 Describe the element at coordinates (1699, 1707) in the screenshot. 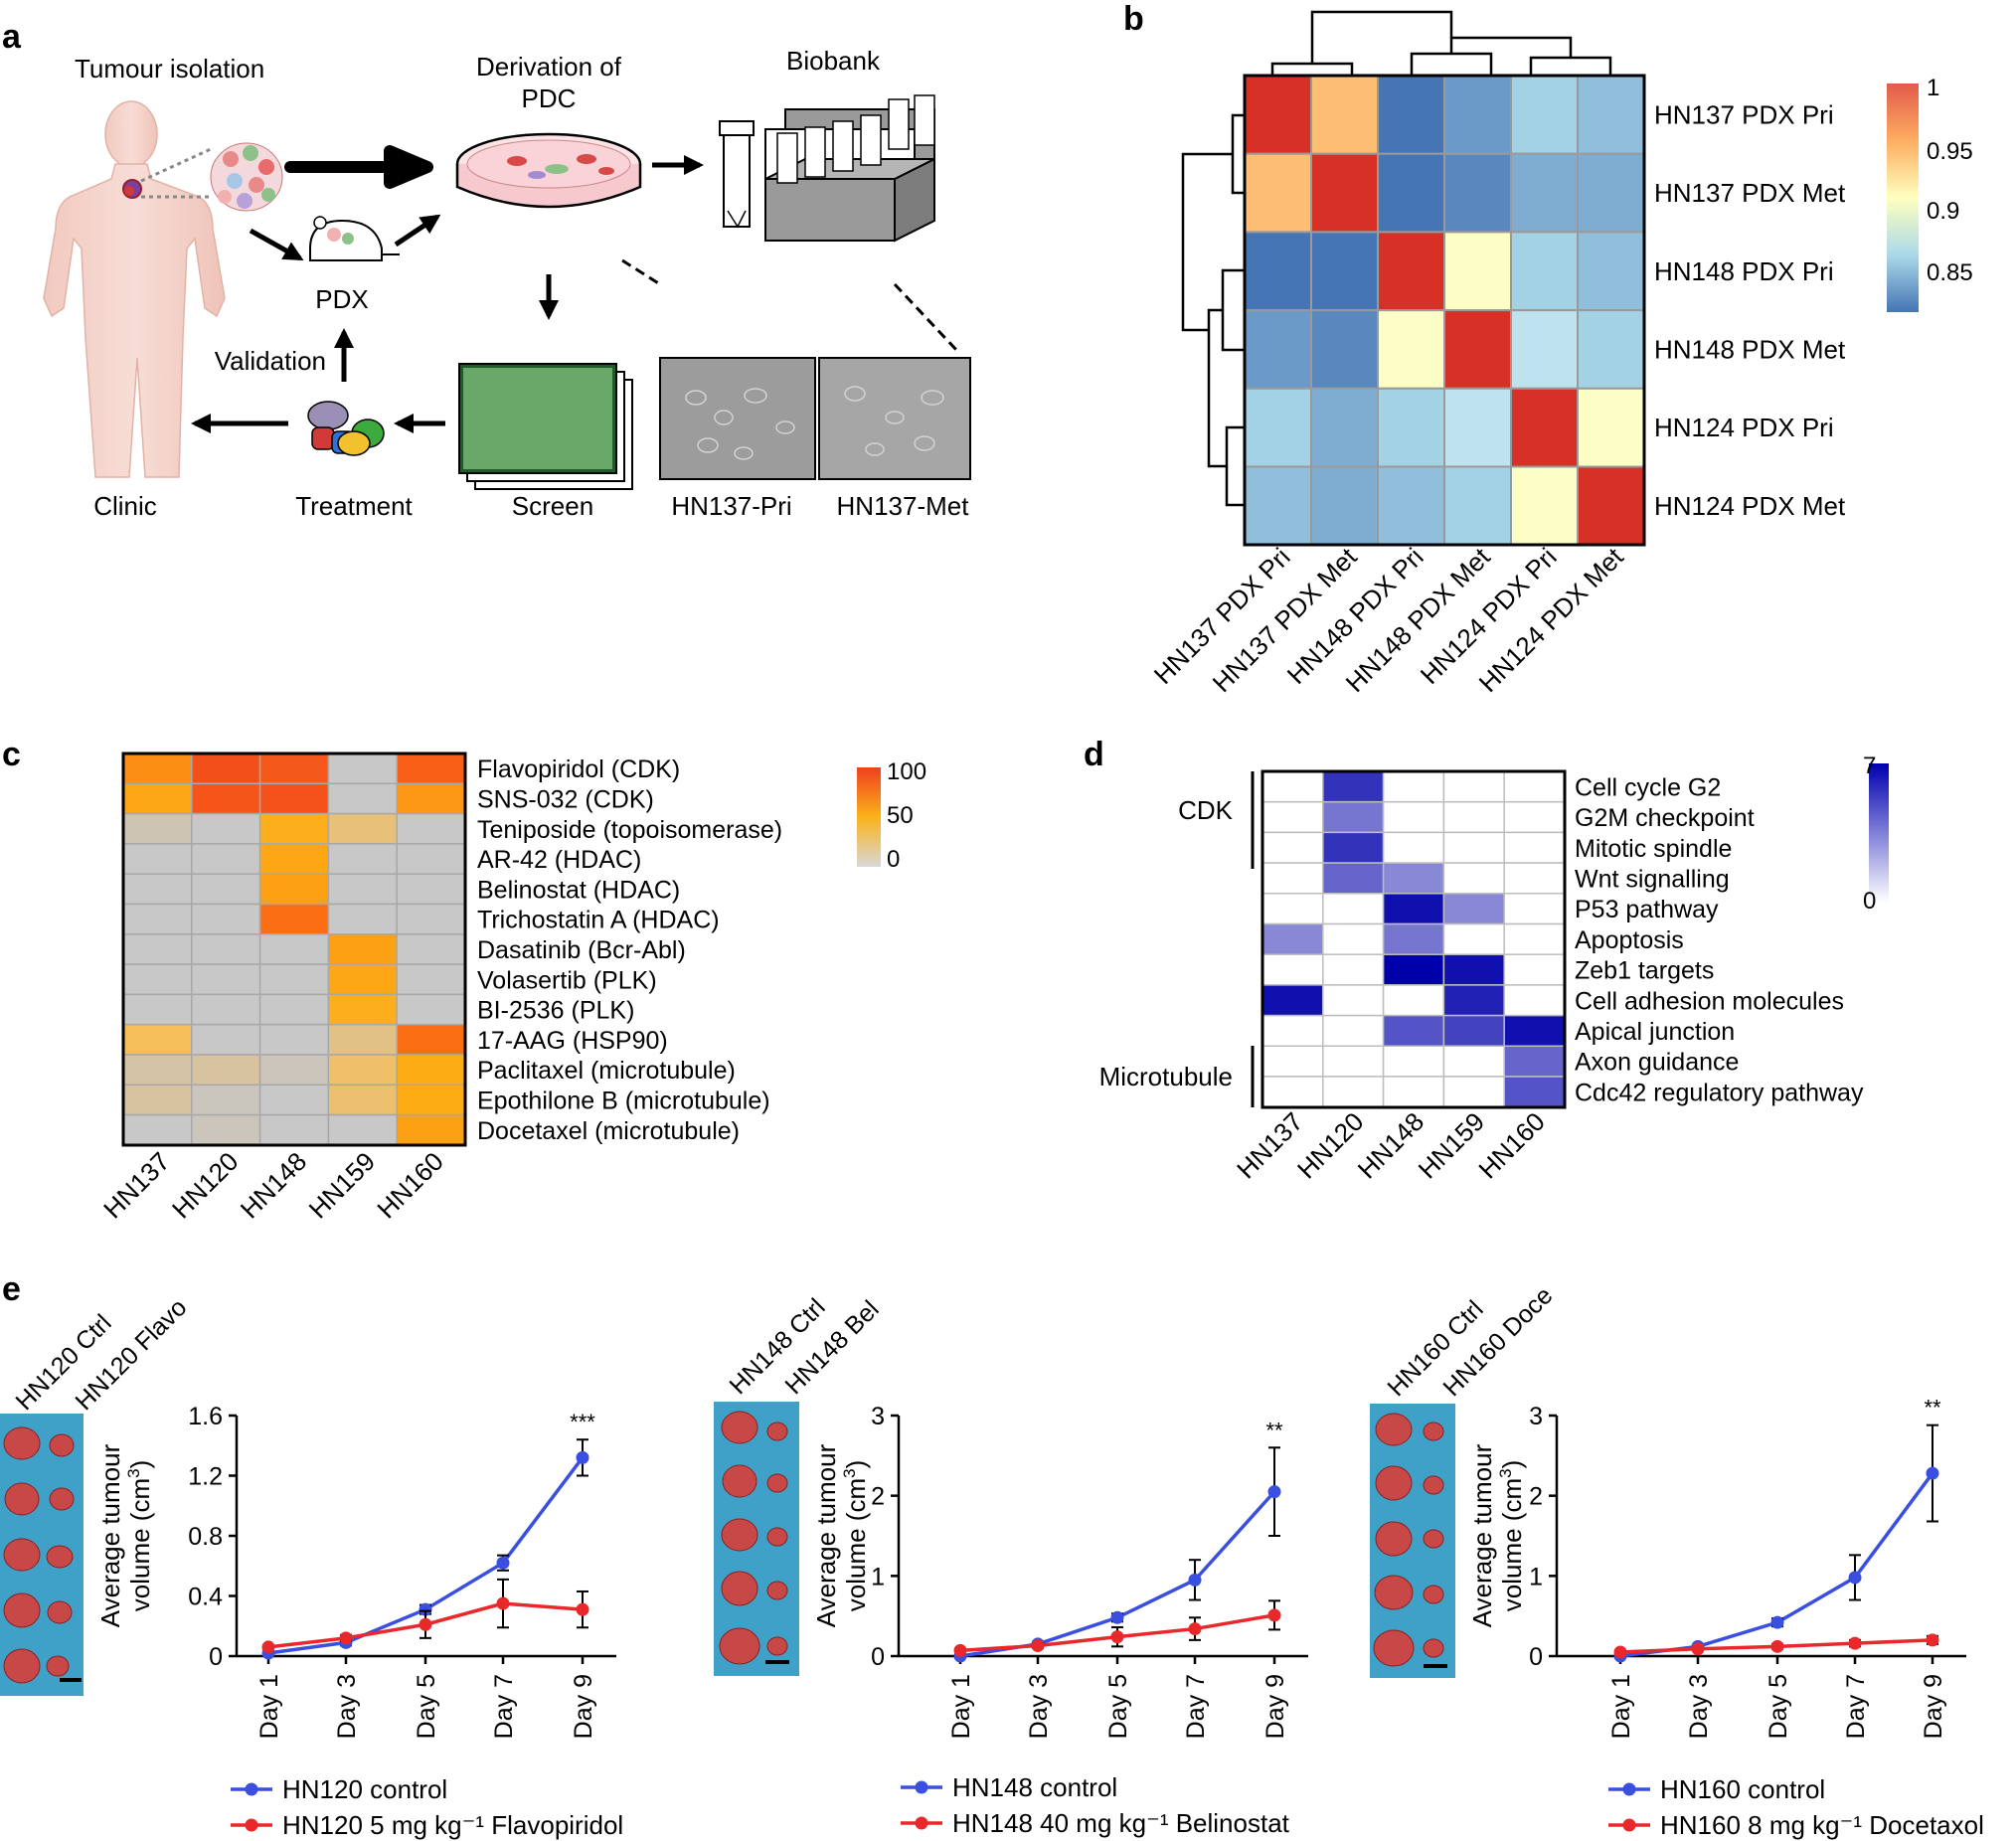

I see `x-tick-label: Day 3` at that location.